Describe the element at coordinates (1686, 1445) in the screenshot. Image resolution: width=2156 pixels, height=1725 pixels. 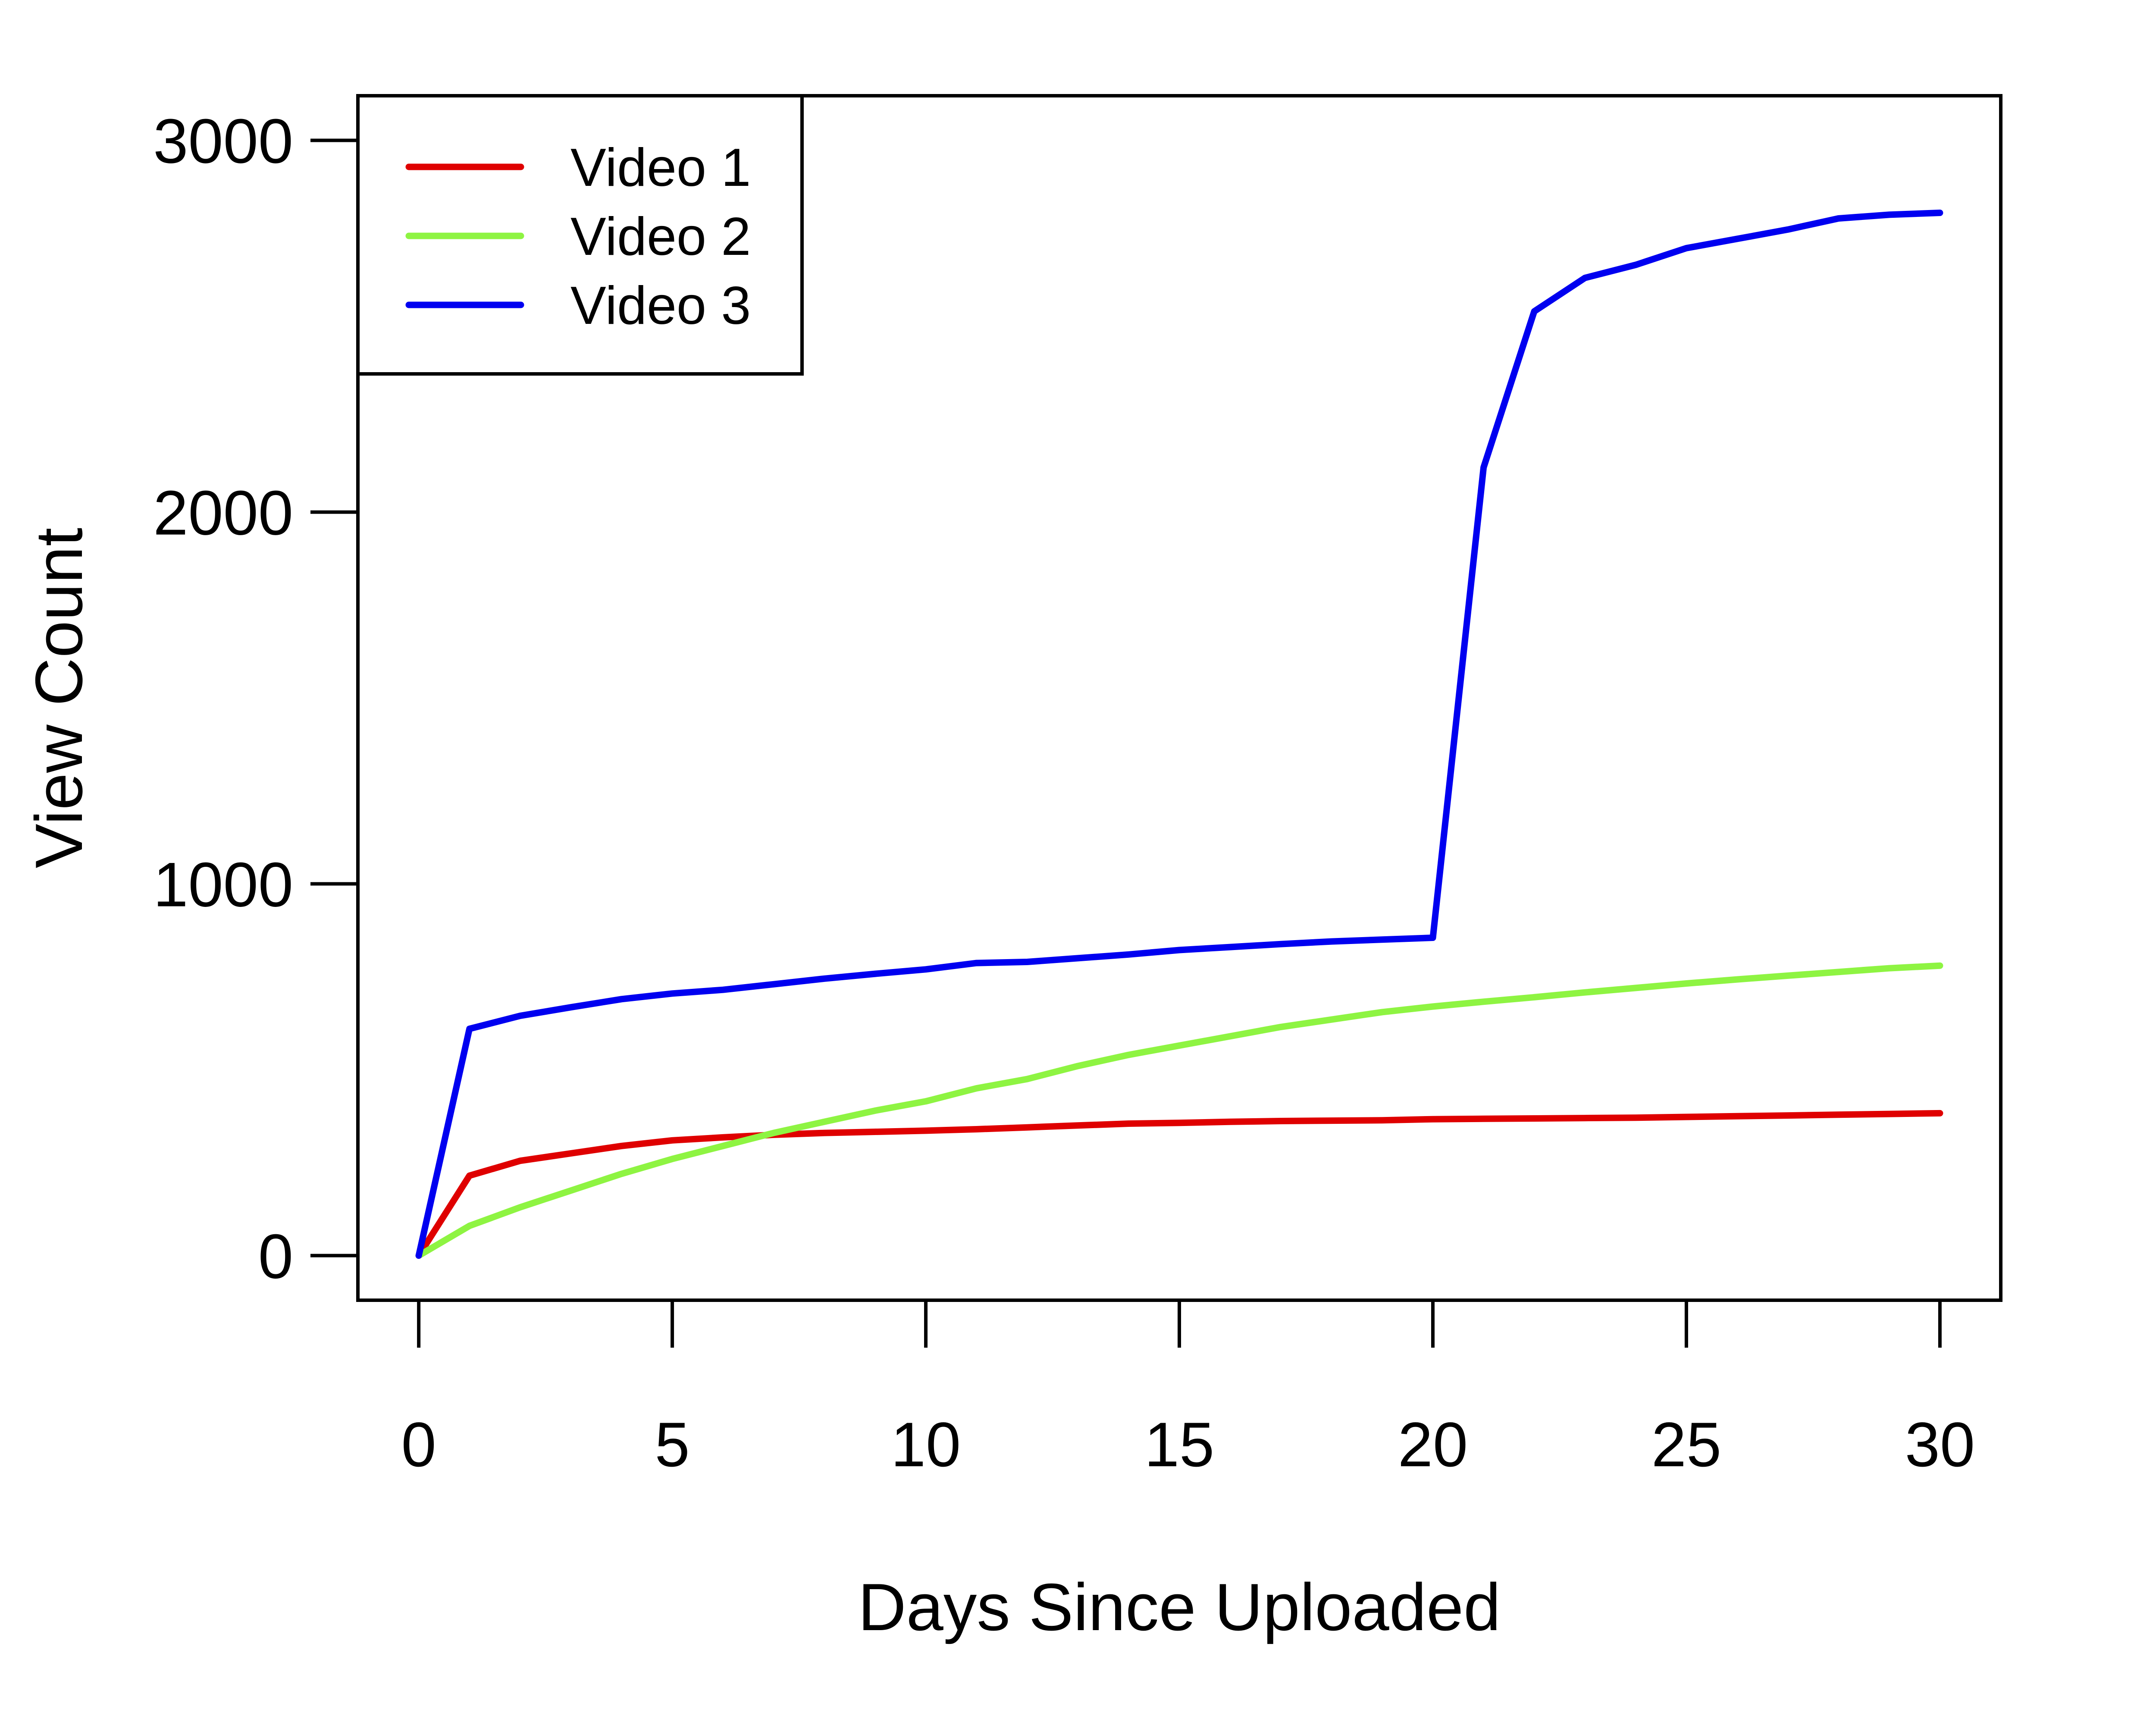
I see `x-tick-label: 25` at that location.